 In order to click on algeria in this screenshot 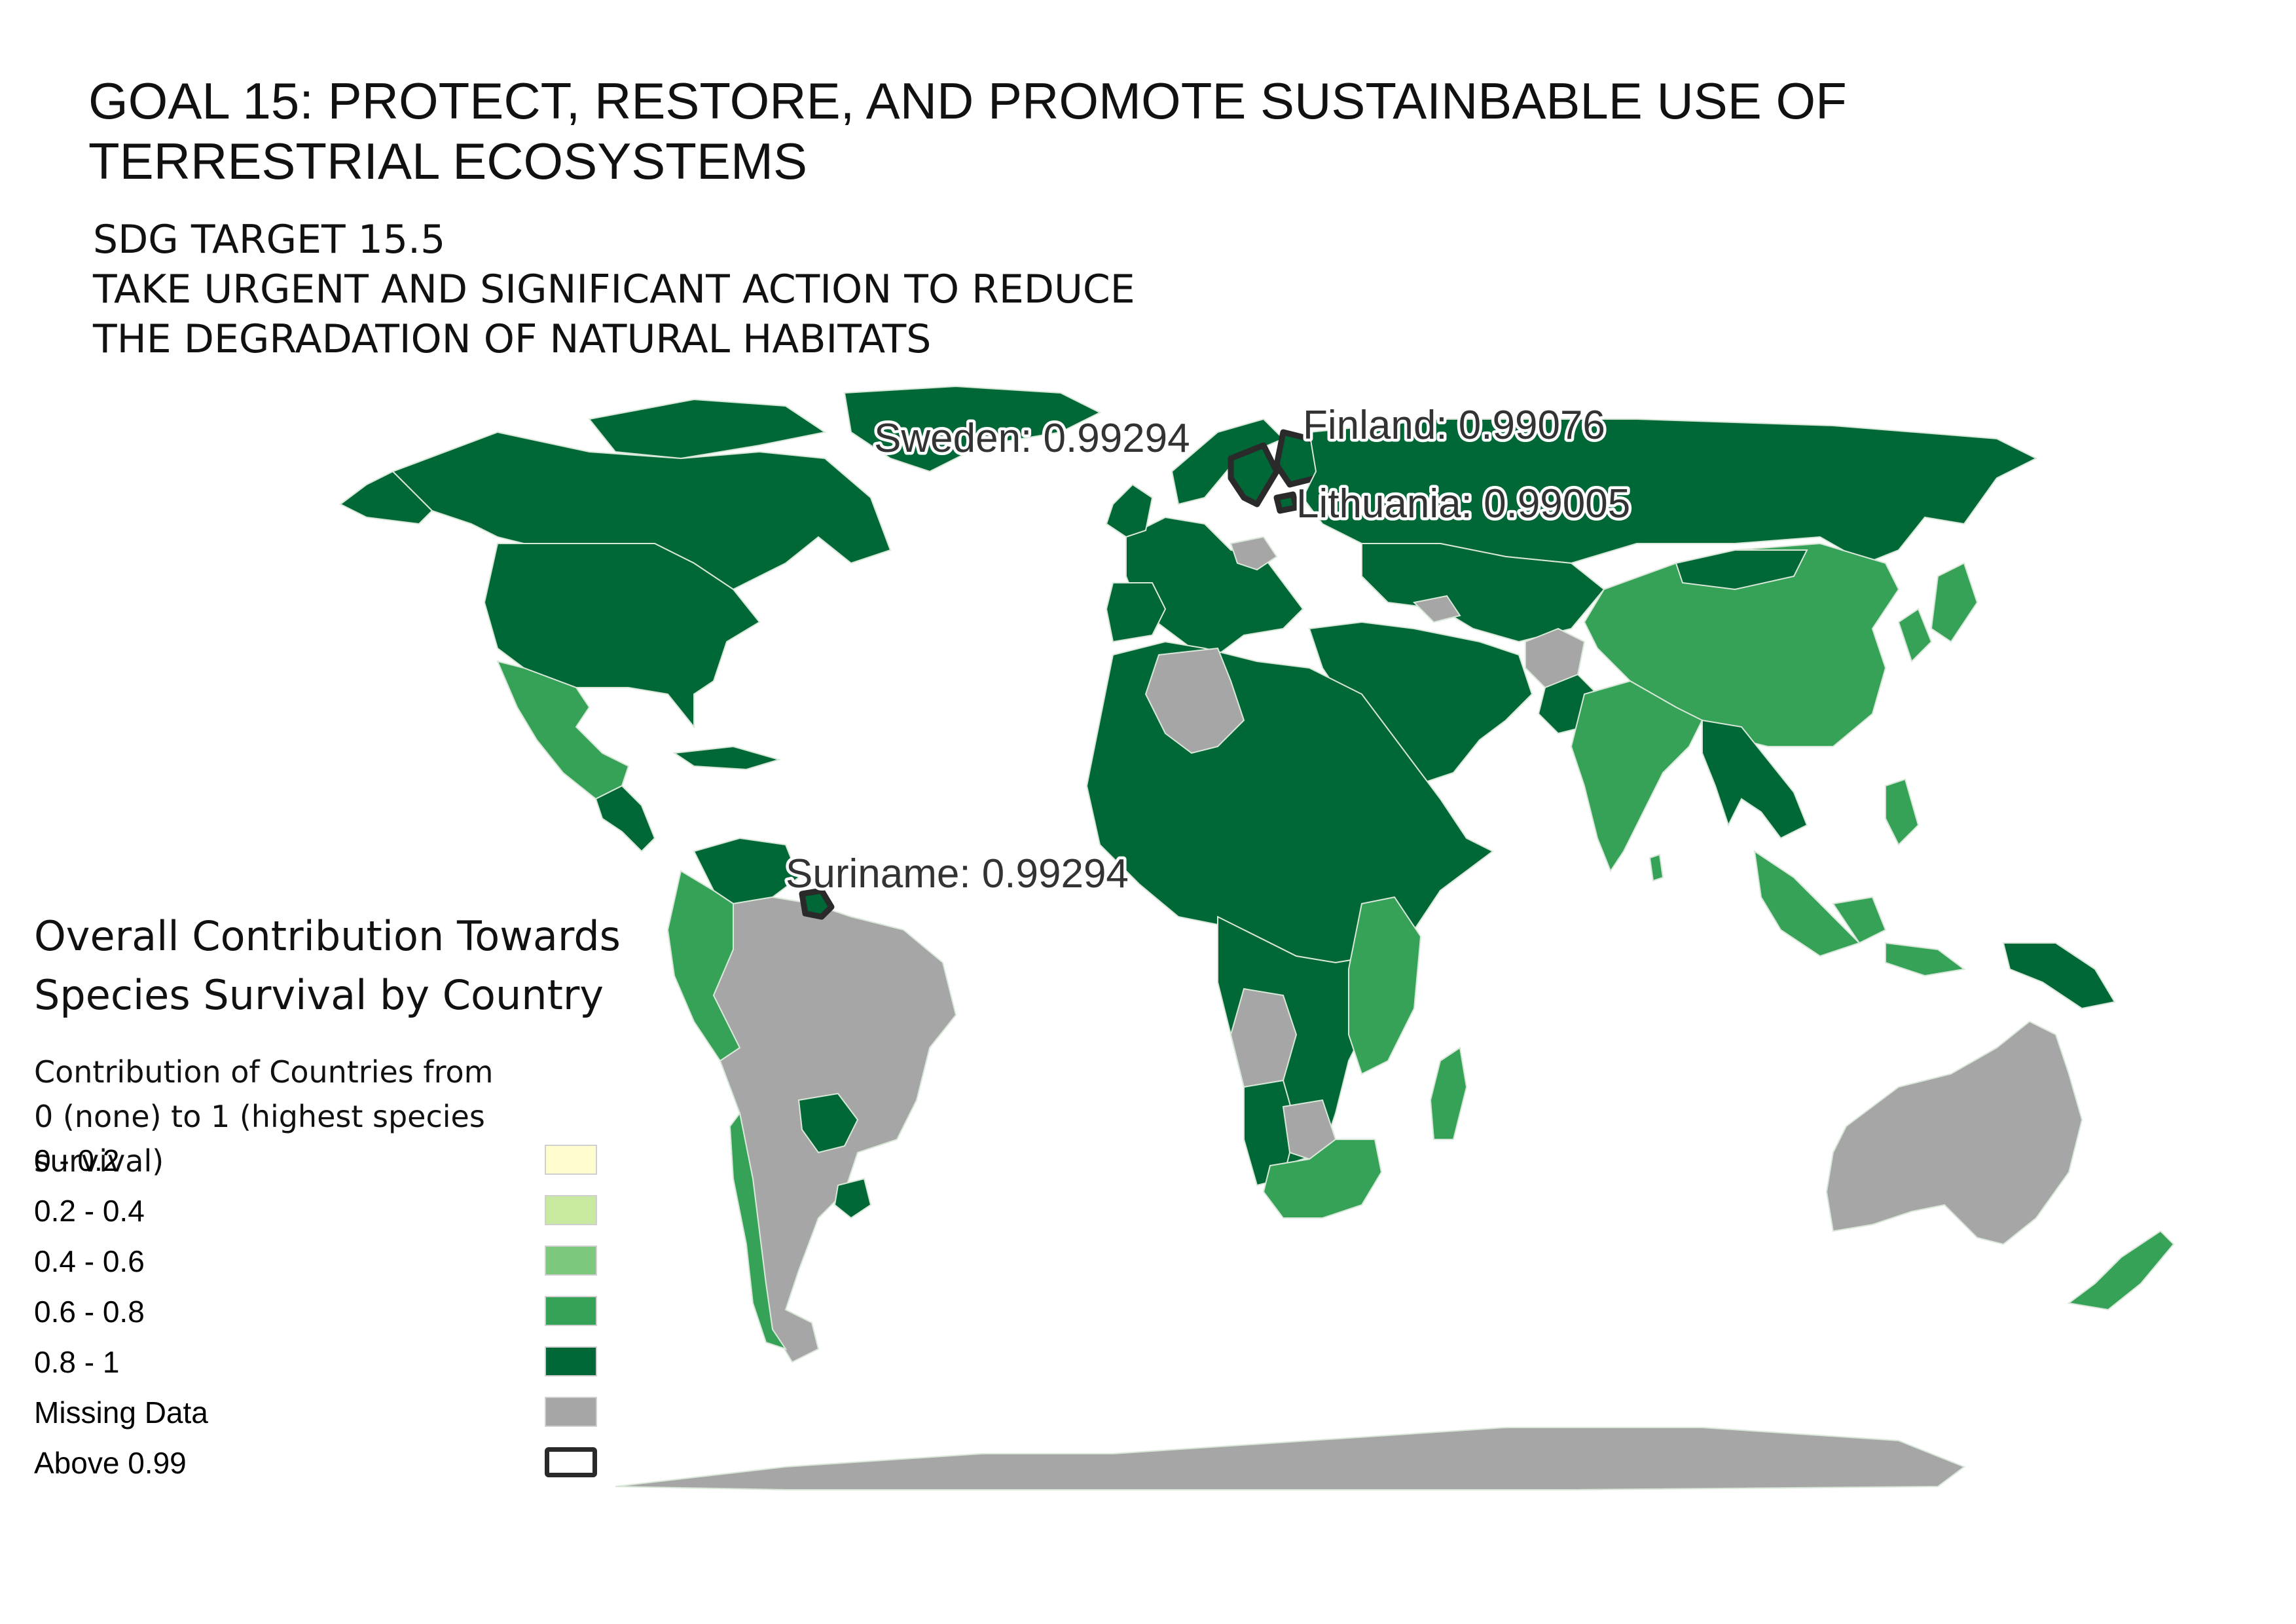, I will do `click(1194, 700)`.